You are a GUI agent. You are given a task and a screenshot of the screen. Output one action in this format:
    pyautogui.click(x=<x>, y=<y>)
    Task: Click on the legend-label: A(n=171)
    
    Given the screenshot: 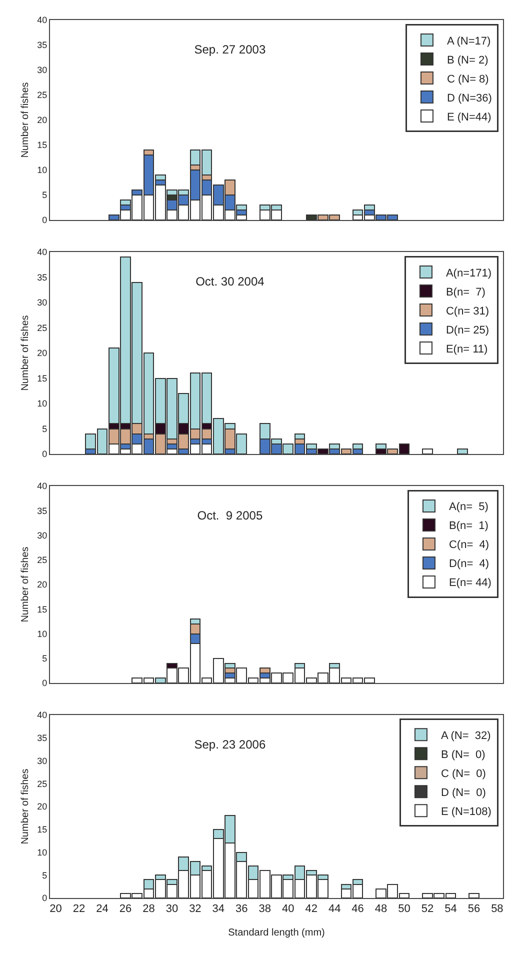 What is the action you would take?
    pyautogui.click(x=469, y=273)
    